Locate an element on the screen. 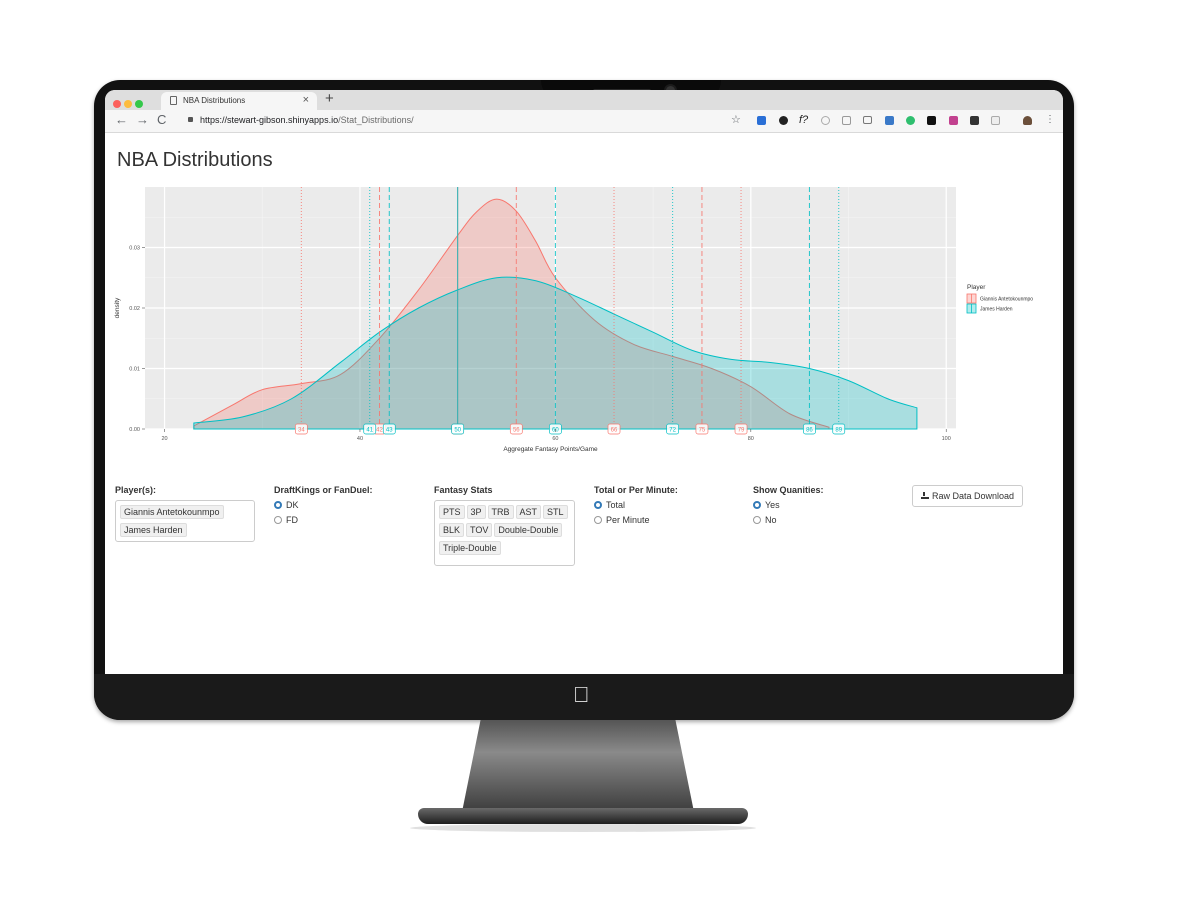 The height and width of the screenshot is (910, 1178). quantile-label-text: 79 is located at coordinates (741, 431).